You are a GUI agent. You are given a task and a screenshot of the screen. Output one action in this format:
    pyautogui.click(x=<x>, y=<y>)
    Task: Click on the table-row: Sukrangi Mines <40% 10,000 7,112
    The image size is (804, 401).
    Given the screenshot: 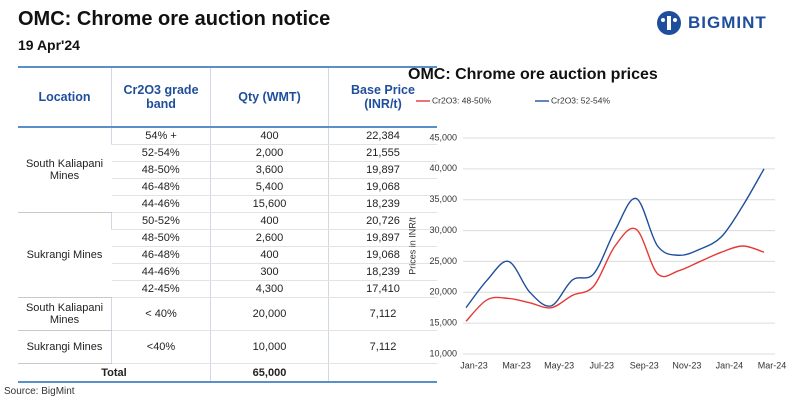 What is the action you would take?
    pyautogui.click(x=227, y=347)
    